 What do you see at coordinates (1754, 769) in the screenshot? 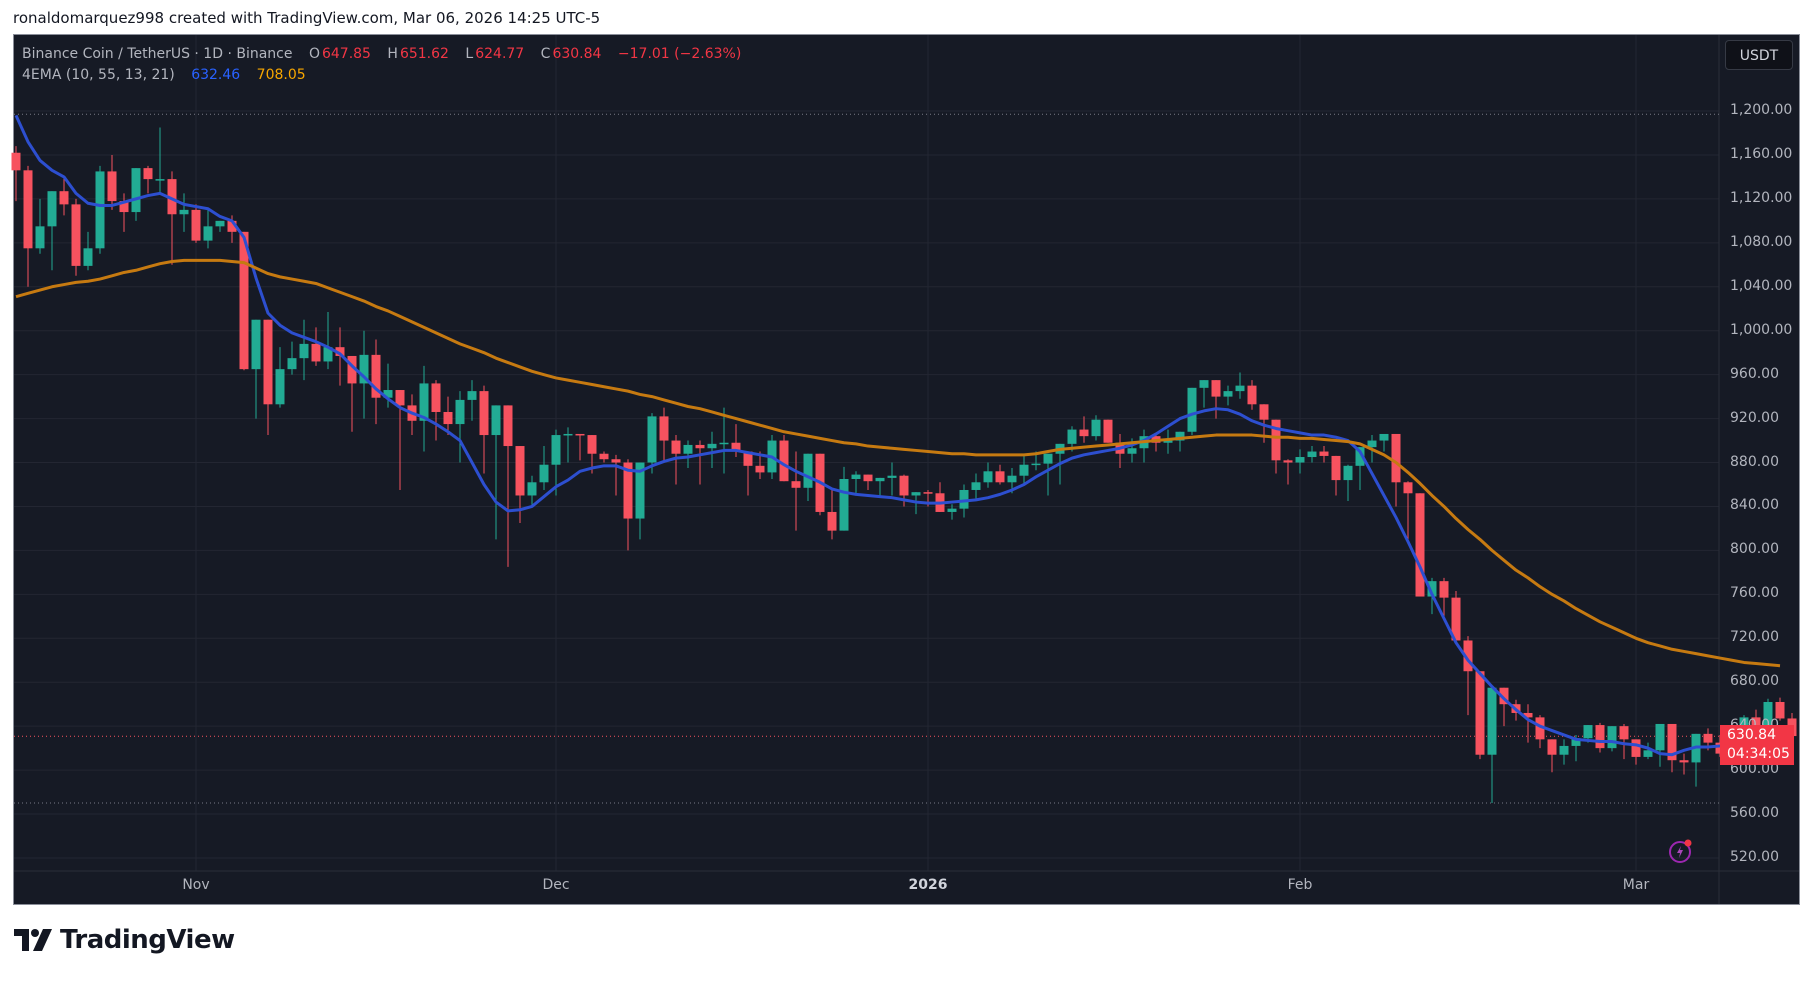
I see `price-tick-label: 600.00` at bounding box center [1754, 769].